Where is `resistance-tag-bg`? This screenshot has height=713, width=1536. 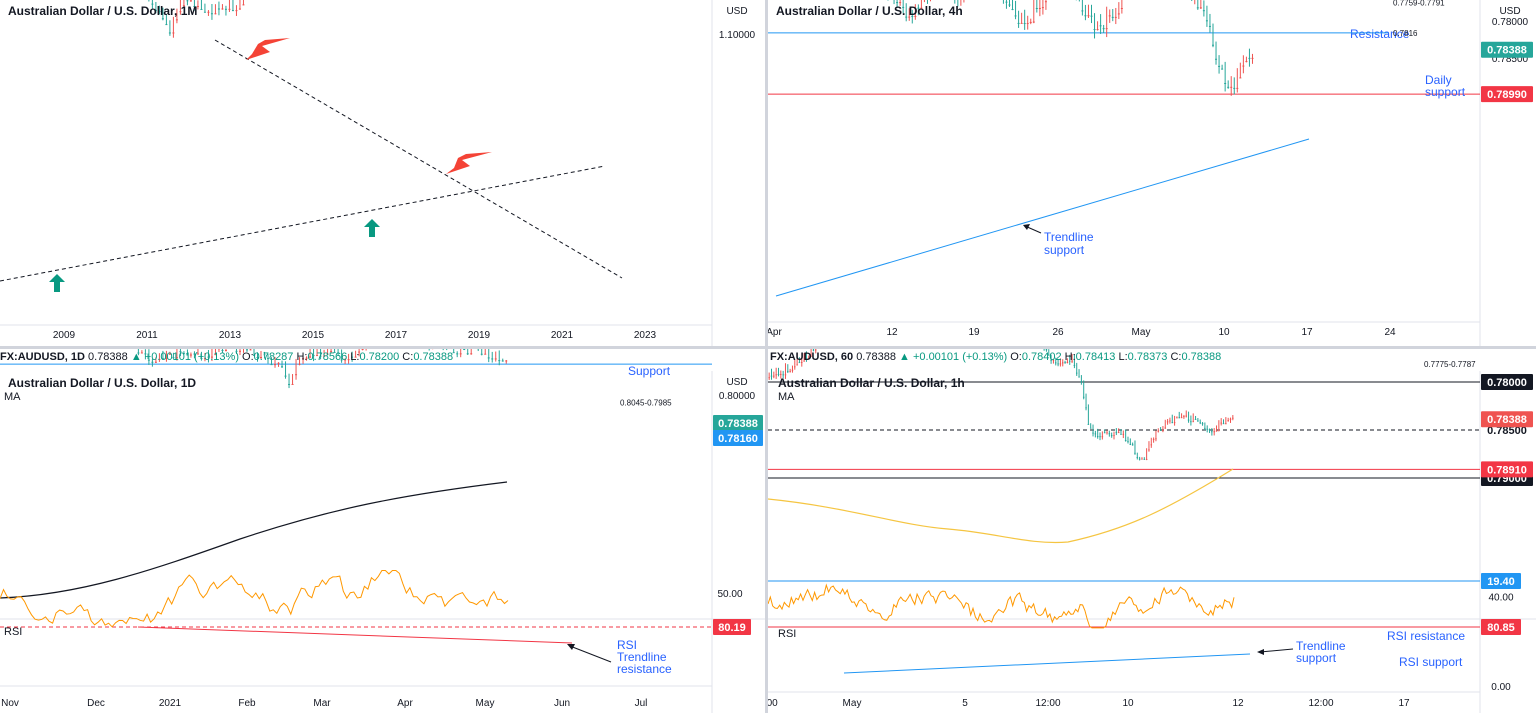
resistance-tag-bg is located at coordinates (1507, 94).